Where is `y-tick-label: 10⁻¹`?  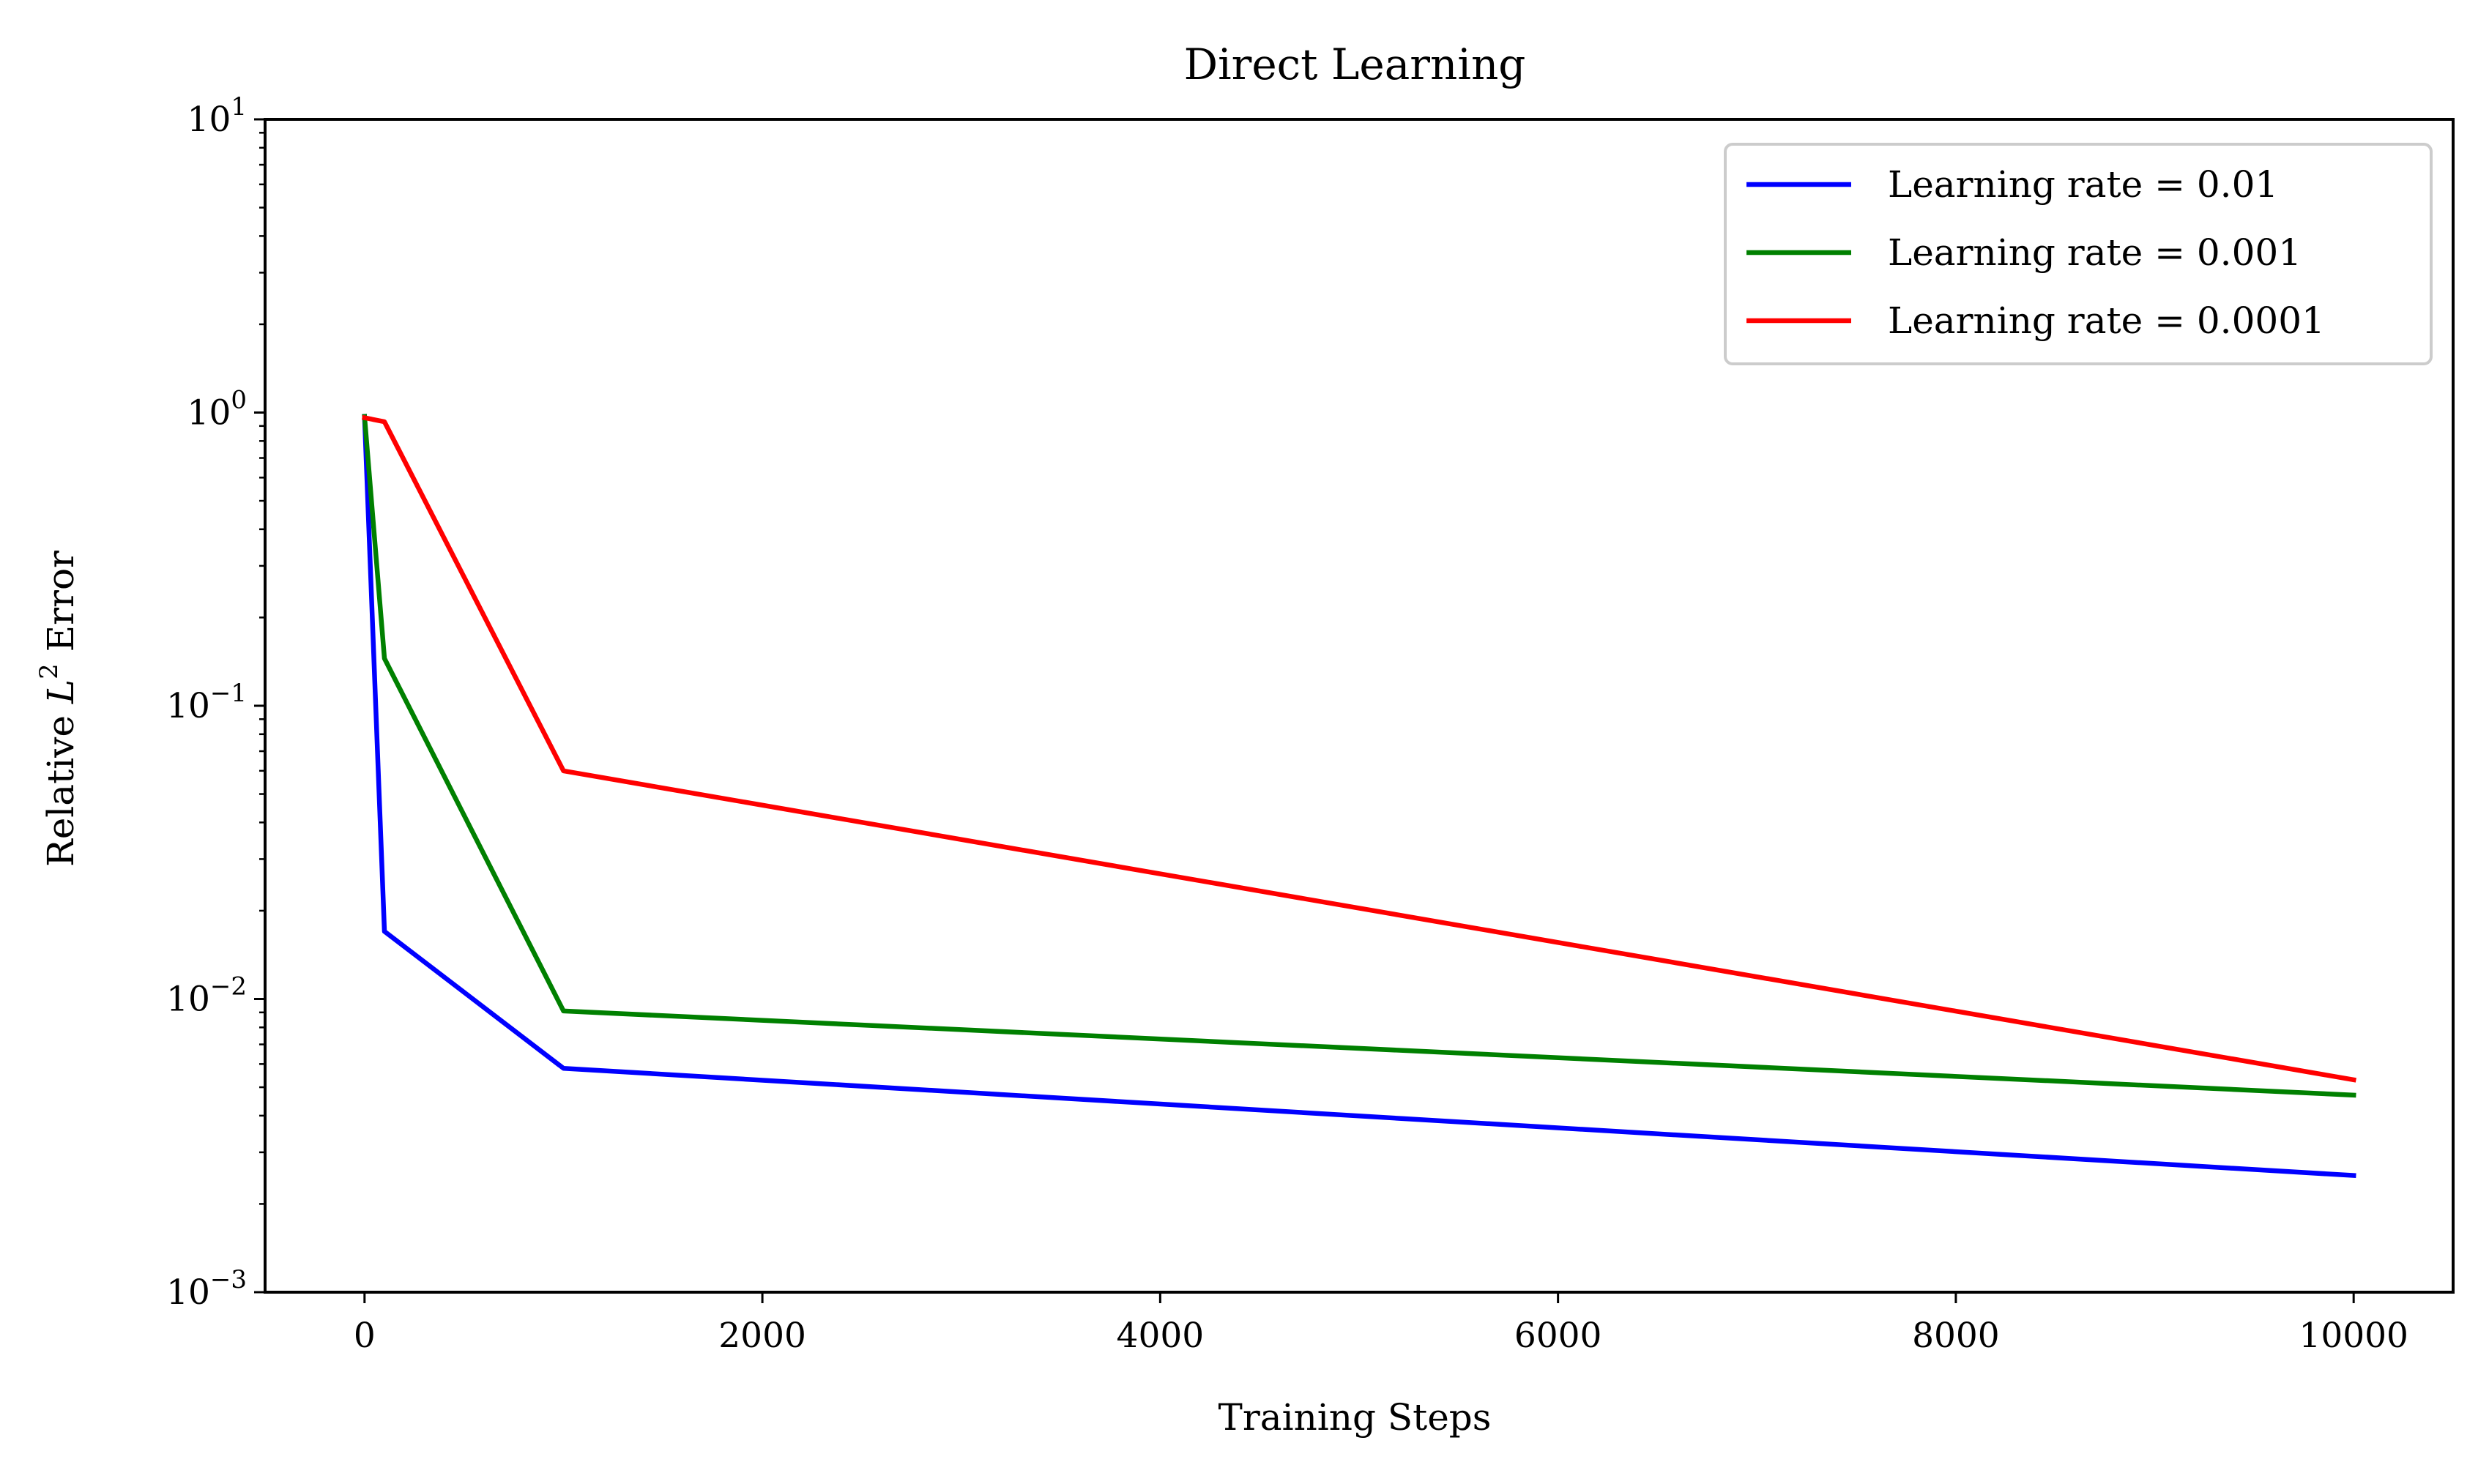 y-tick-label: 10⁻¹ is located at coordinates (206, 702).